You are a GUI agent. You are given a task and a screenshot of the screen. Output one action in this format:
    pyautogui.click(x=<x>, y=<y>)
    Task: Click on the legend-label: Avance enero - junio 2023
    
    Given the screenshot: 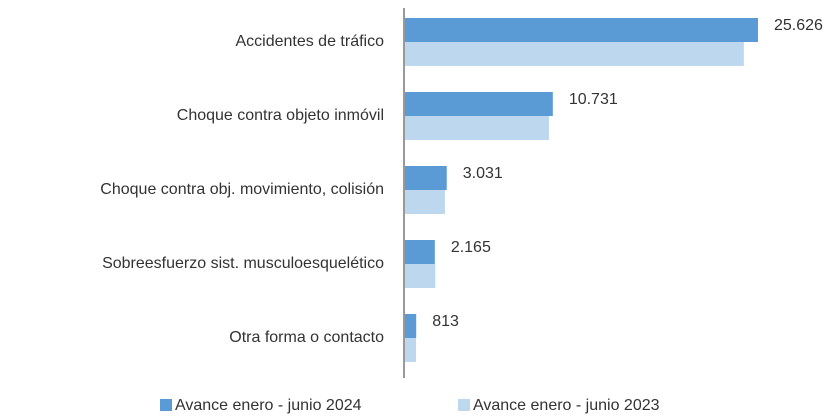 What is the action you would take?
    pyautogui.click(x=566, y=405)
    